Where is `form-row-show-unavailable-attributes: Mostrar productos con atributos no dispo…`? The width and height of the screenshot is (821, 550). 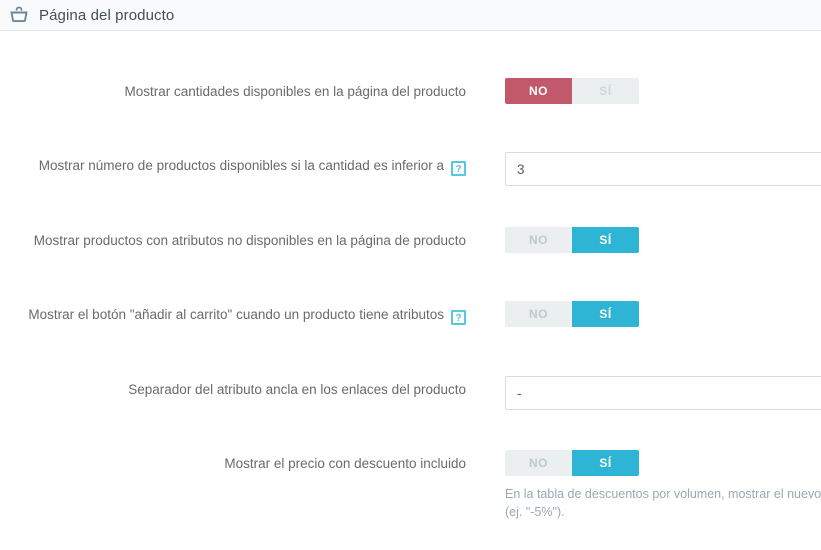
form-row-show-unavailable-attributes: Mostrar productos con atributos no dispo… is located at coordinates (410, 246).